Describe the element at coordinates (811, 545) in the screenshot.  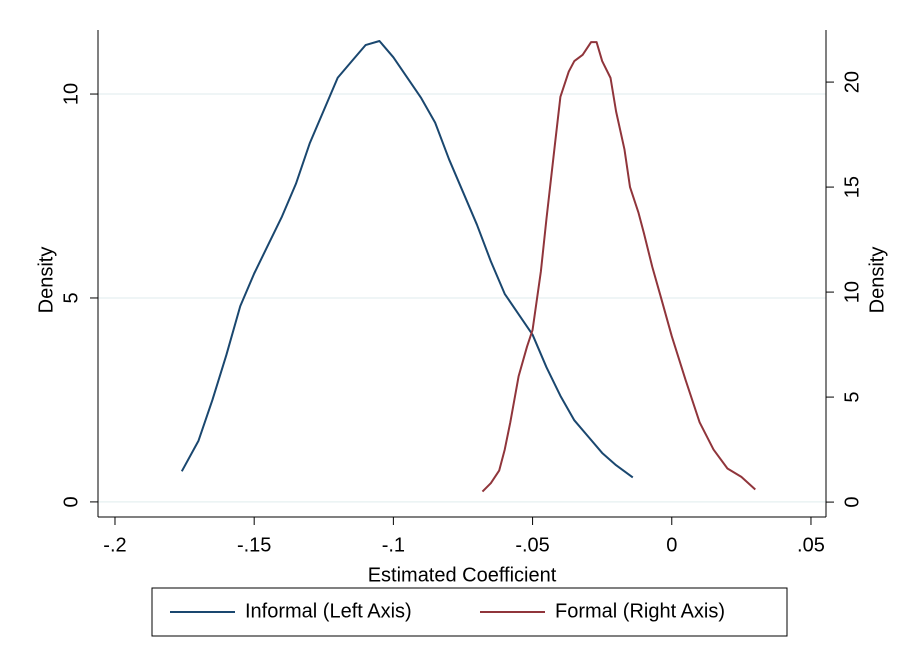
I see `x-tick-label: .05` at that location.